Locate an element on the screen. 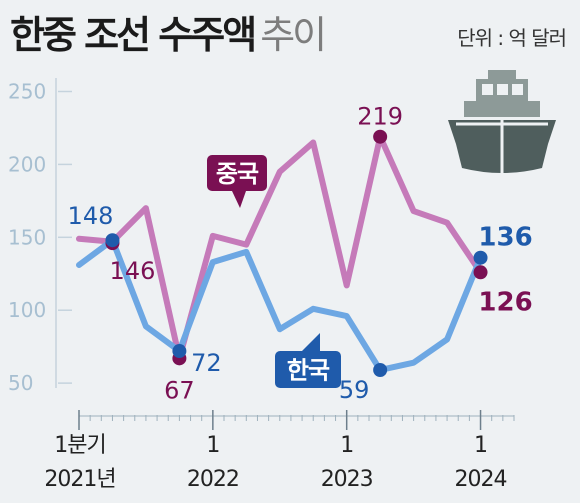 This screenshot has height=503, width=580. y-axis: 50 100 150 200 250 is located at coordinates (40, 236).